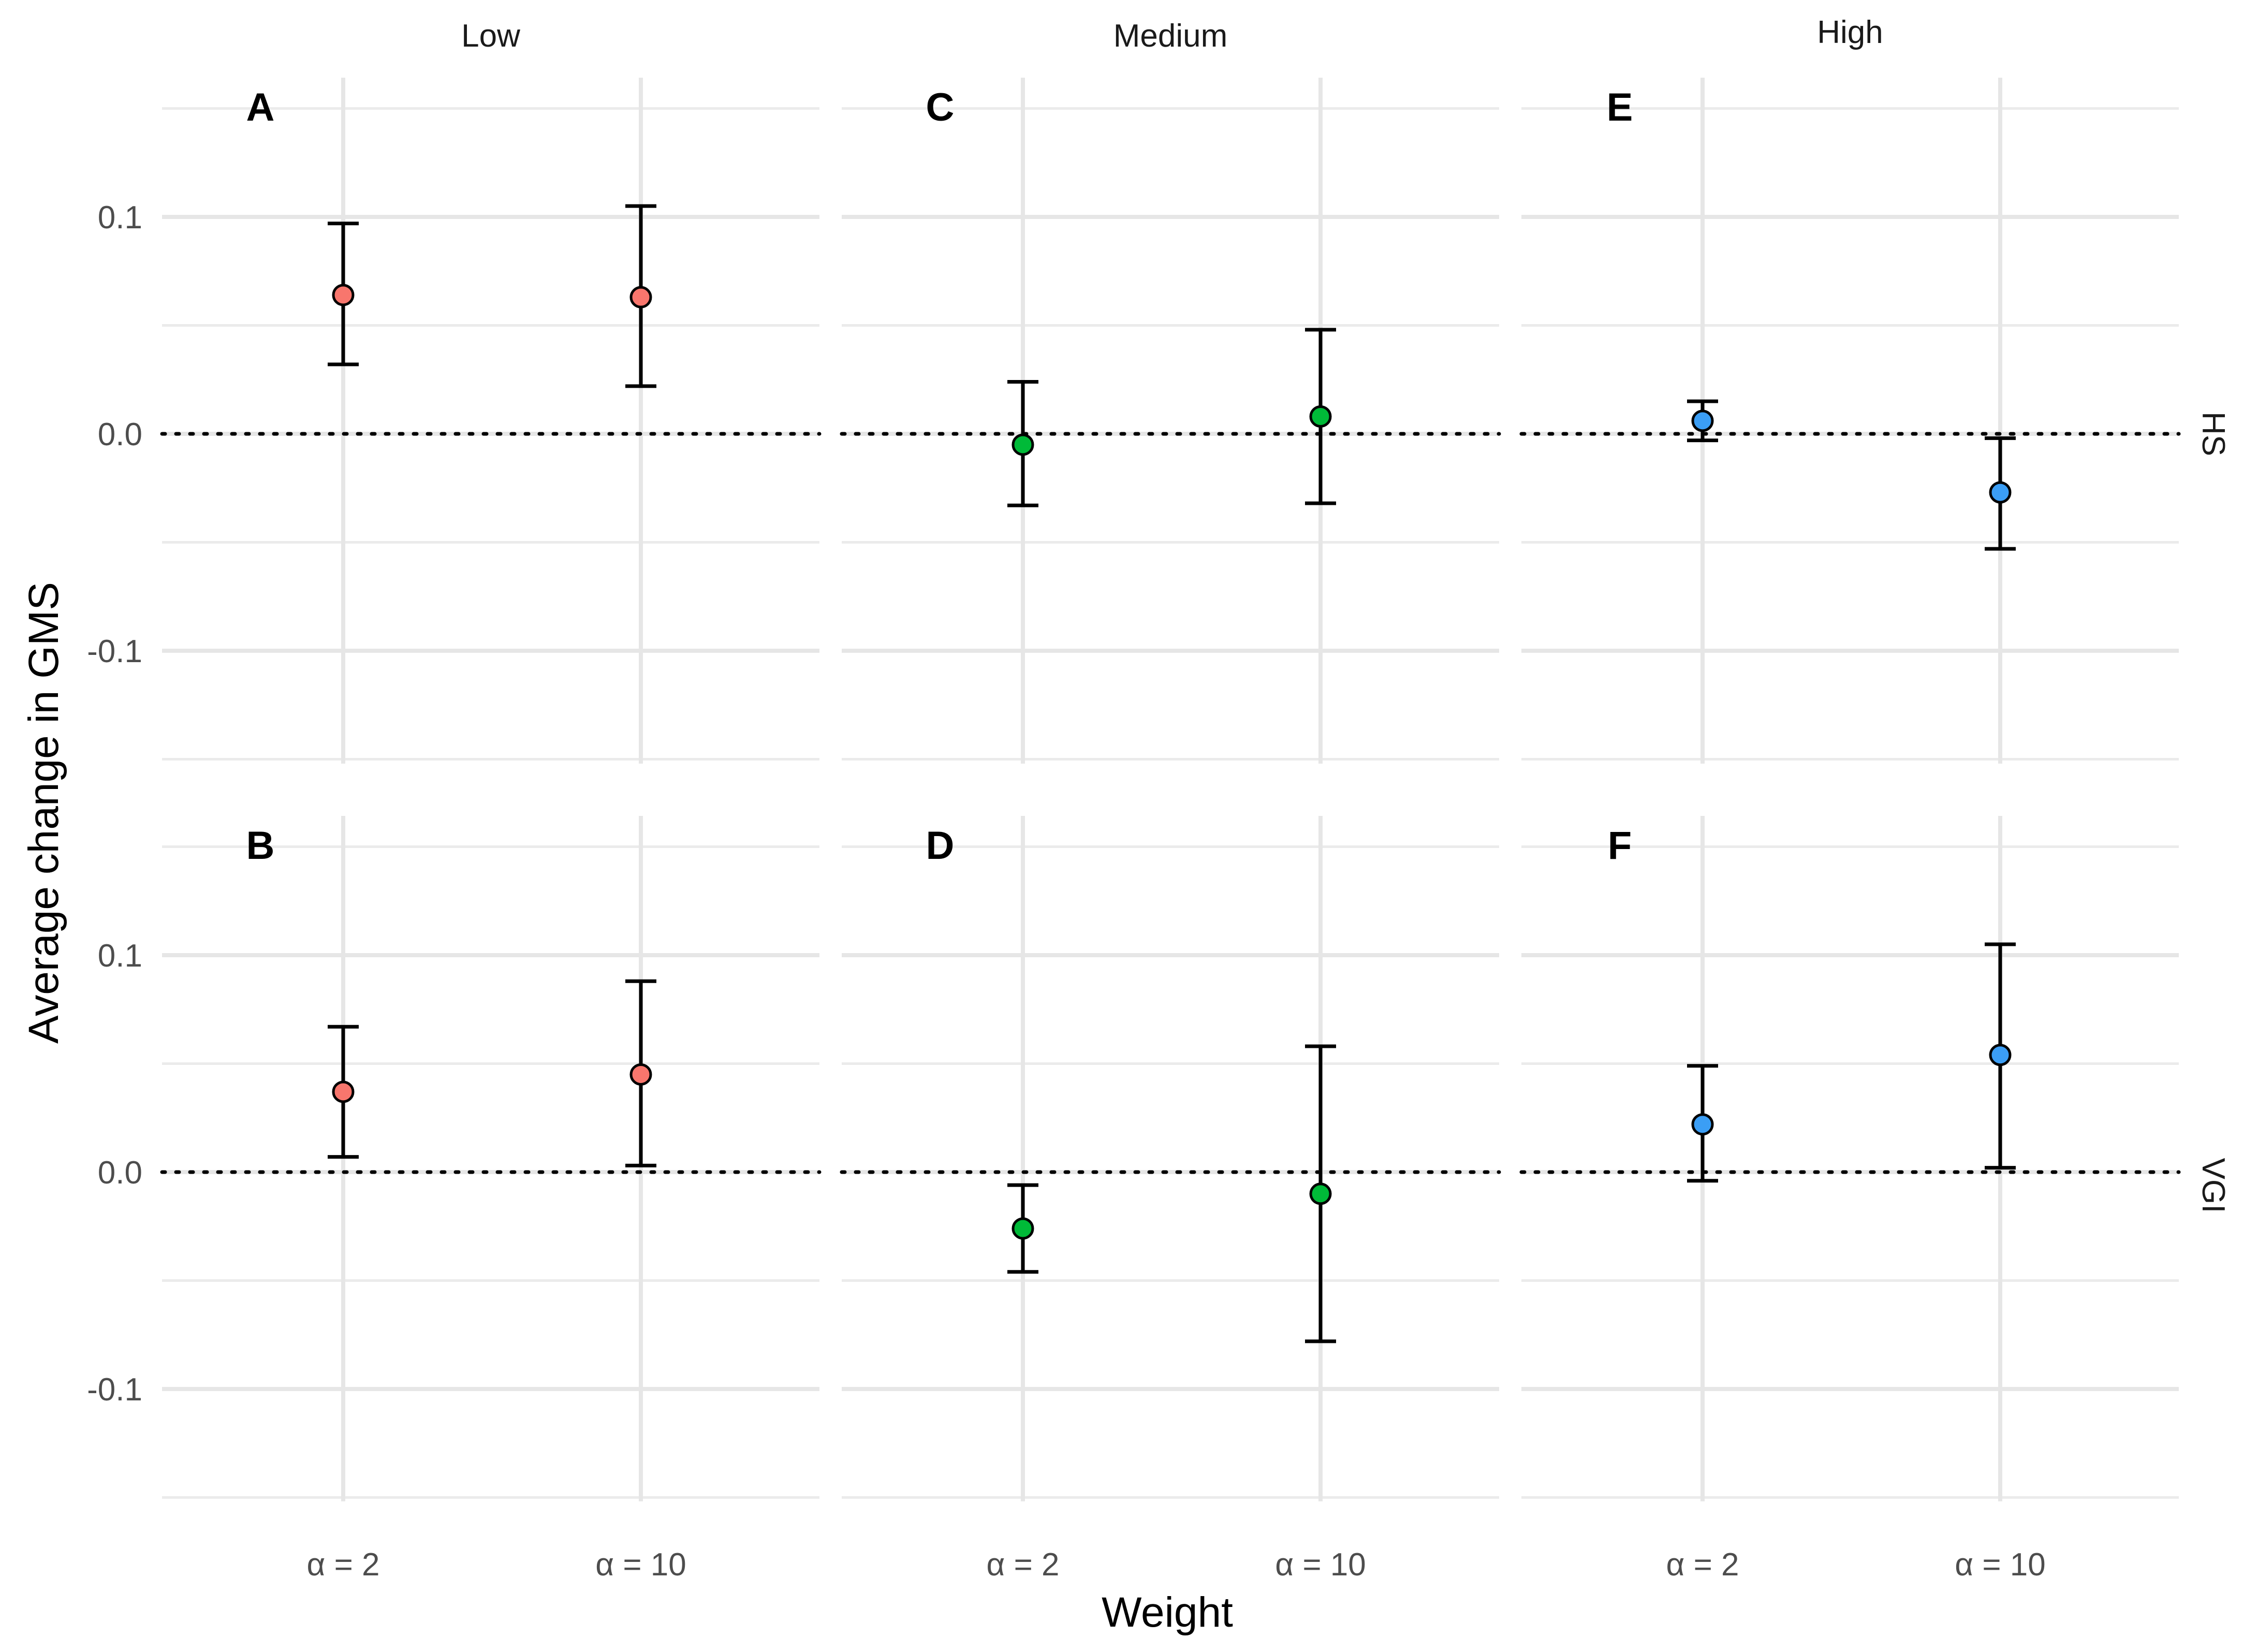  Describe the element at coordinates (43, 813) in the screenshot. I see `y-axis-title: Average change in GMS` at that location.